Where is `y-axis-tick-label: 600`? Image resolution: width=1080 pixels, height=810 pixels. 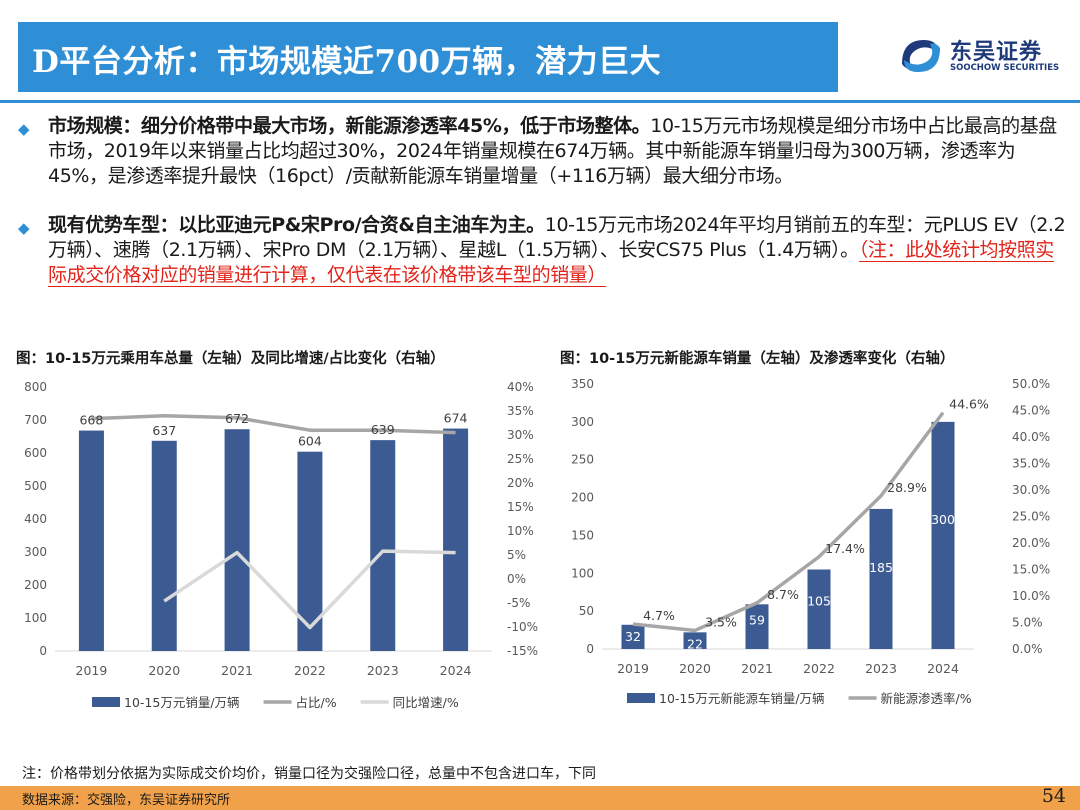
y-axis-tick-label: 600 is located at coordinates (35, 453).